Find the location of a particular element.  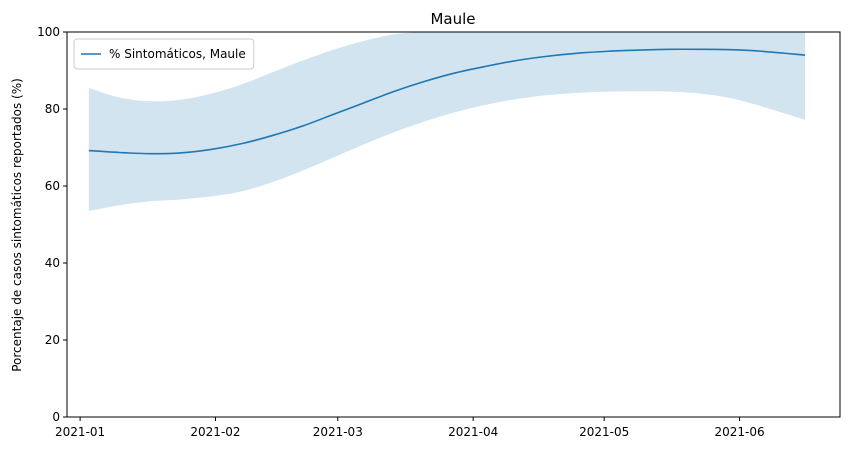

y-tick-label: 60 is located at coordinates (52, 186).